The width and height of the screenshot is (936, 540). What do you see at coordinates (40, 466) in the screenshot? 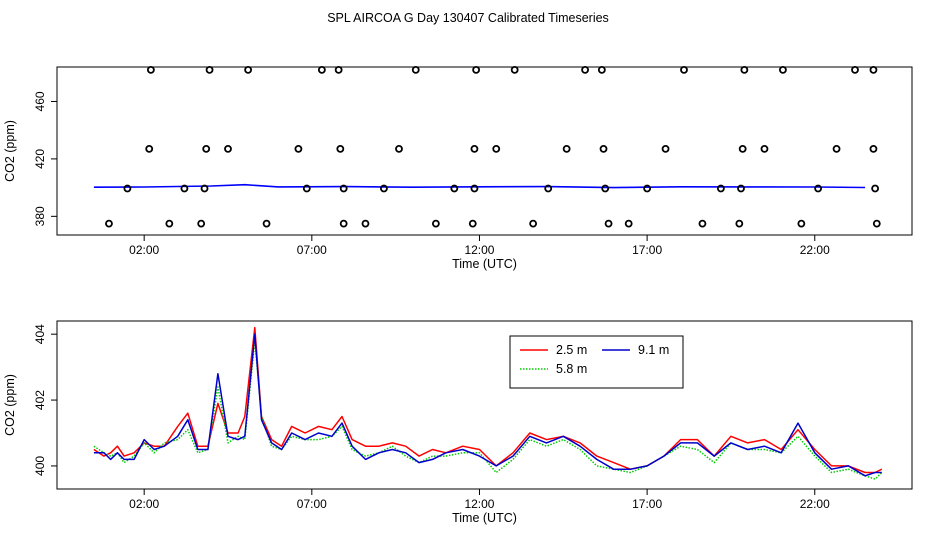
I see `y-tick-label: 400` at bounding box center [40, 466].